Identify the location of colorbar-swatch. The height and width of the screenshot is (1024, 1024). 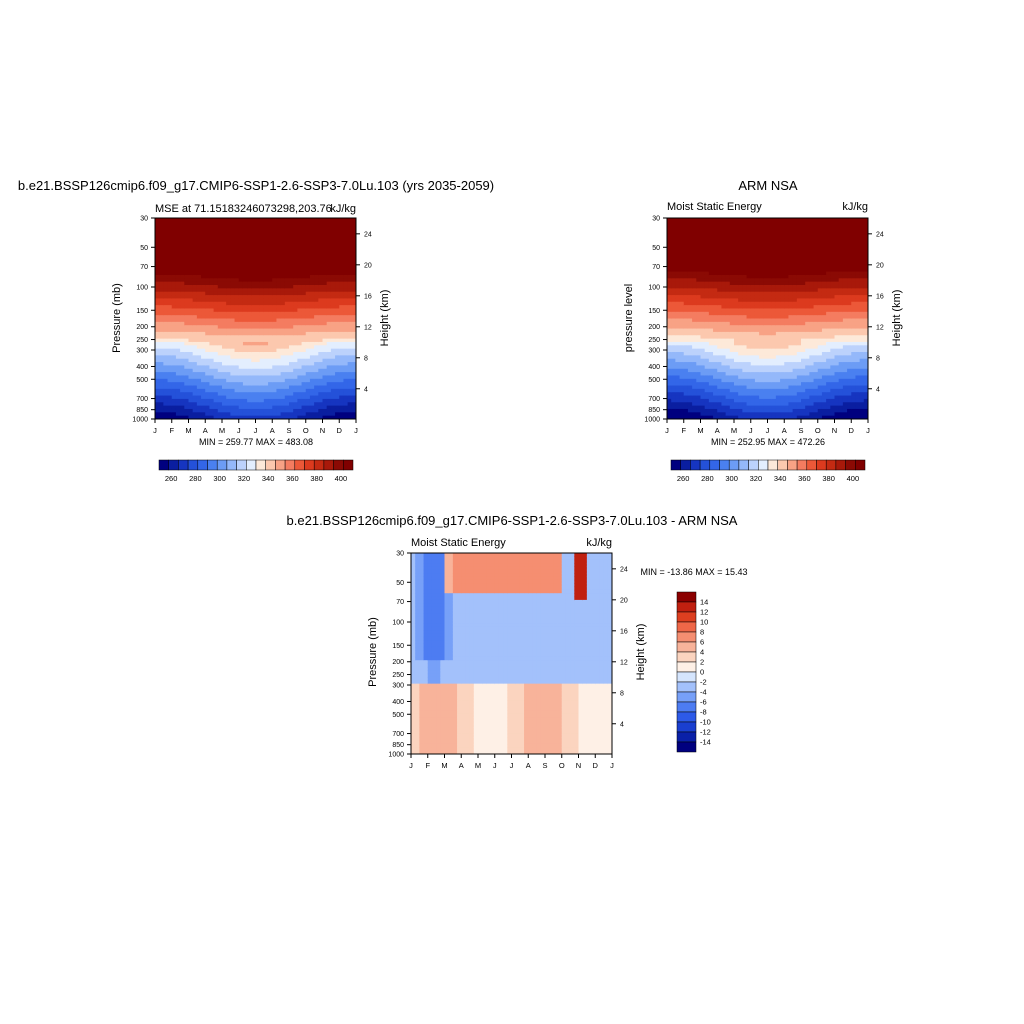
(183, 465).